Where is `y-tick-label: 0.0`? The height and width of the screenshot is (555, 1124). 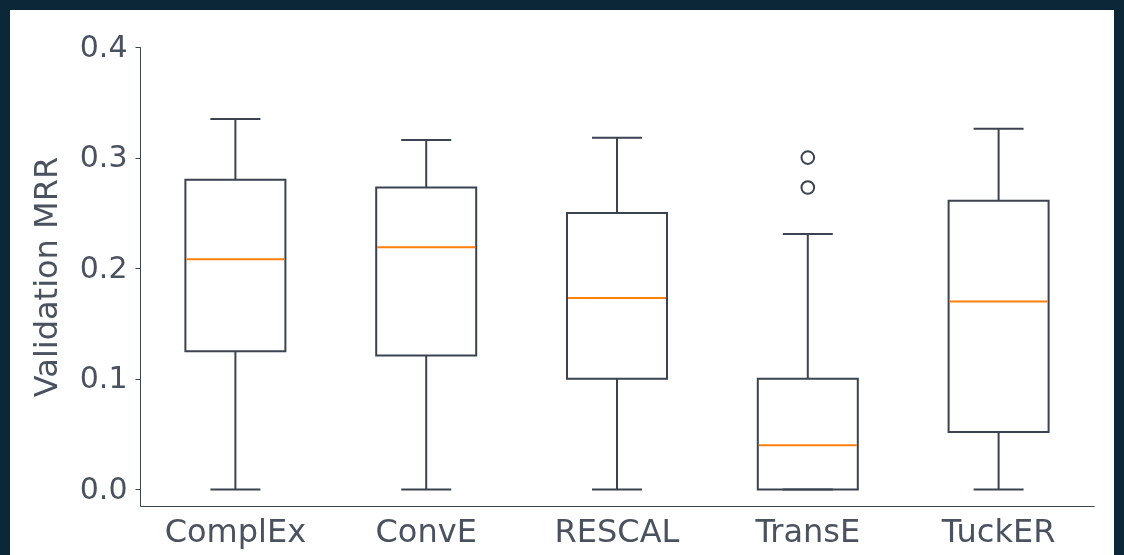
y-tick-label: 0.0 is located at coordinates (103, 488).